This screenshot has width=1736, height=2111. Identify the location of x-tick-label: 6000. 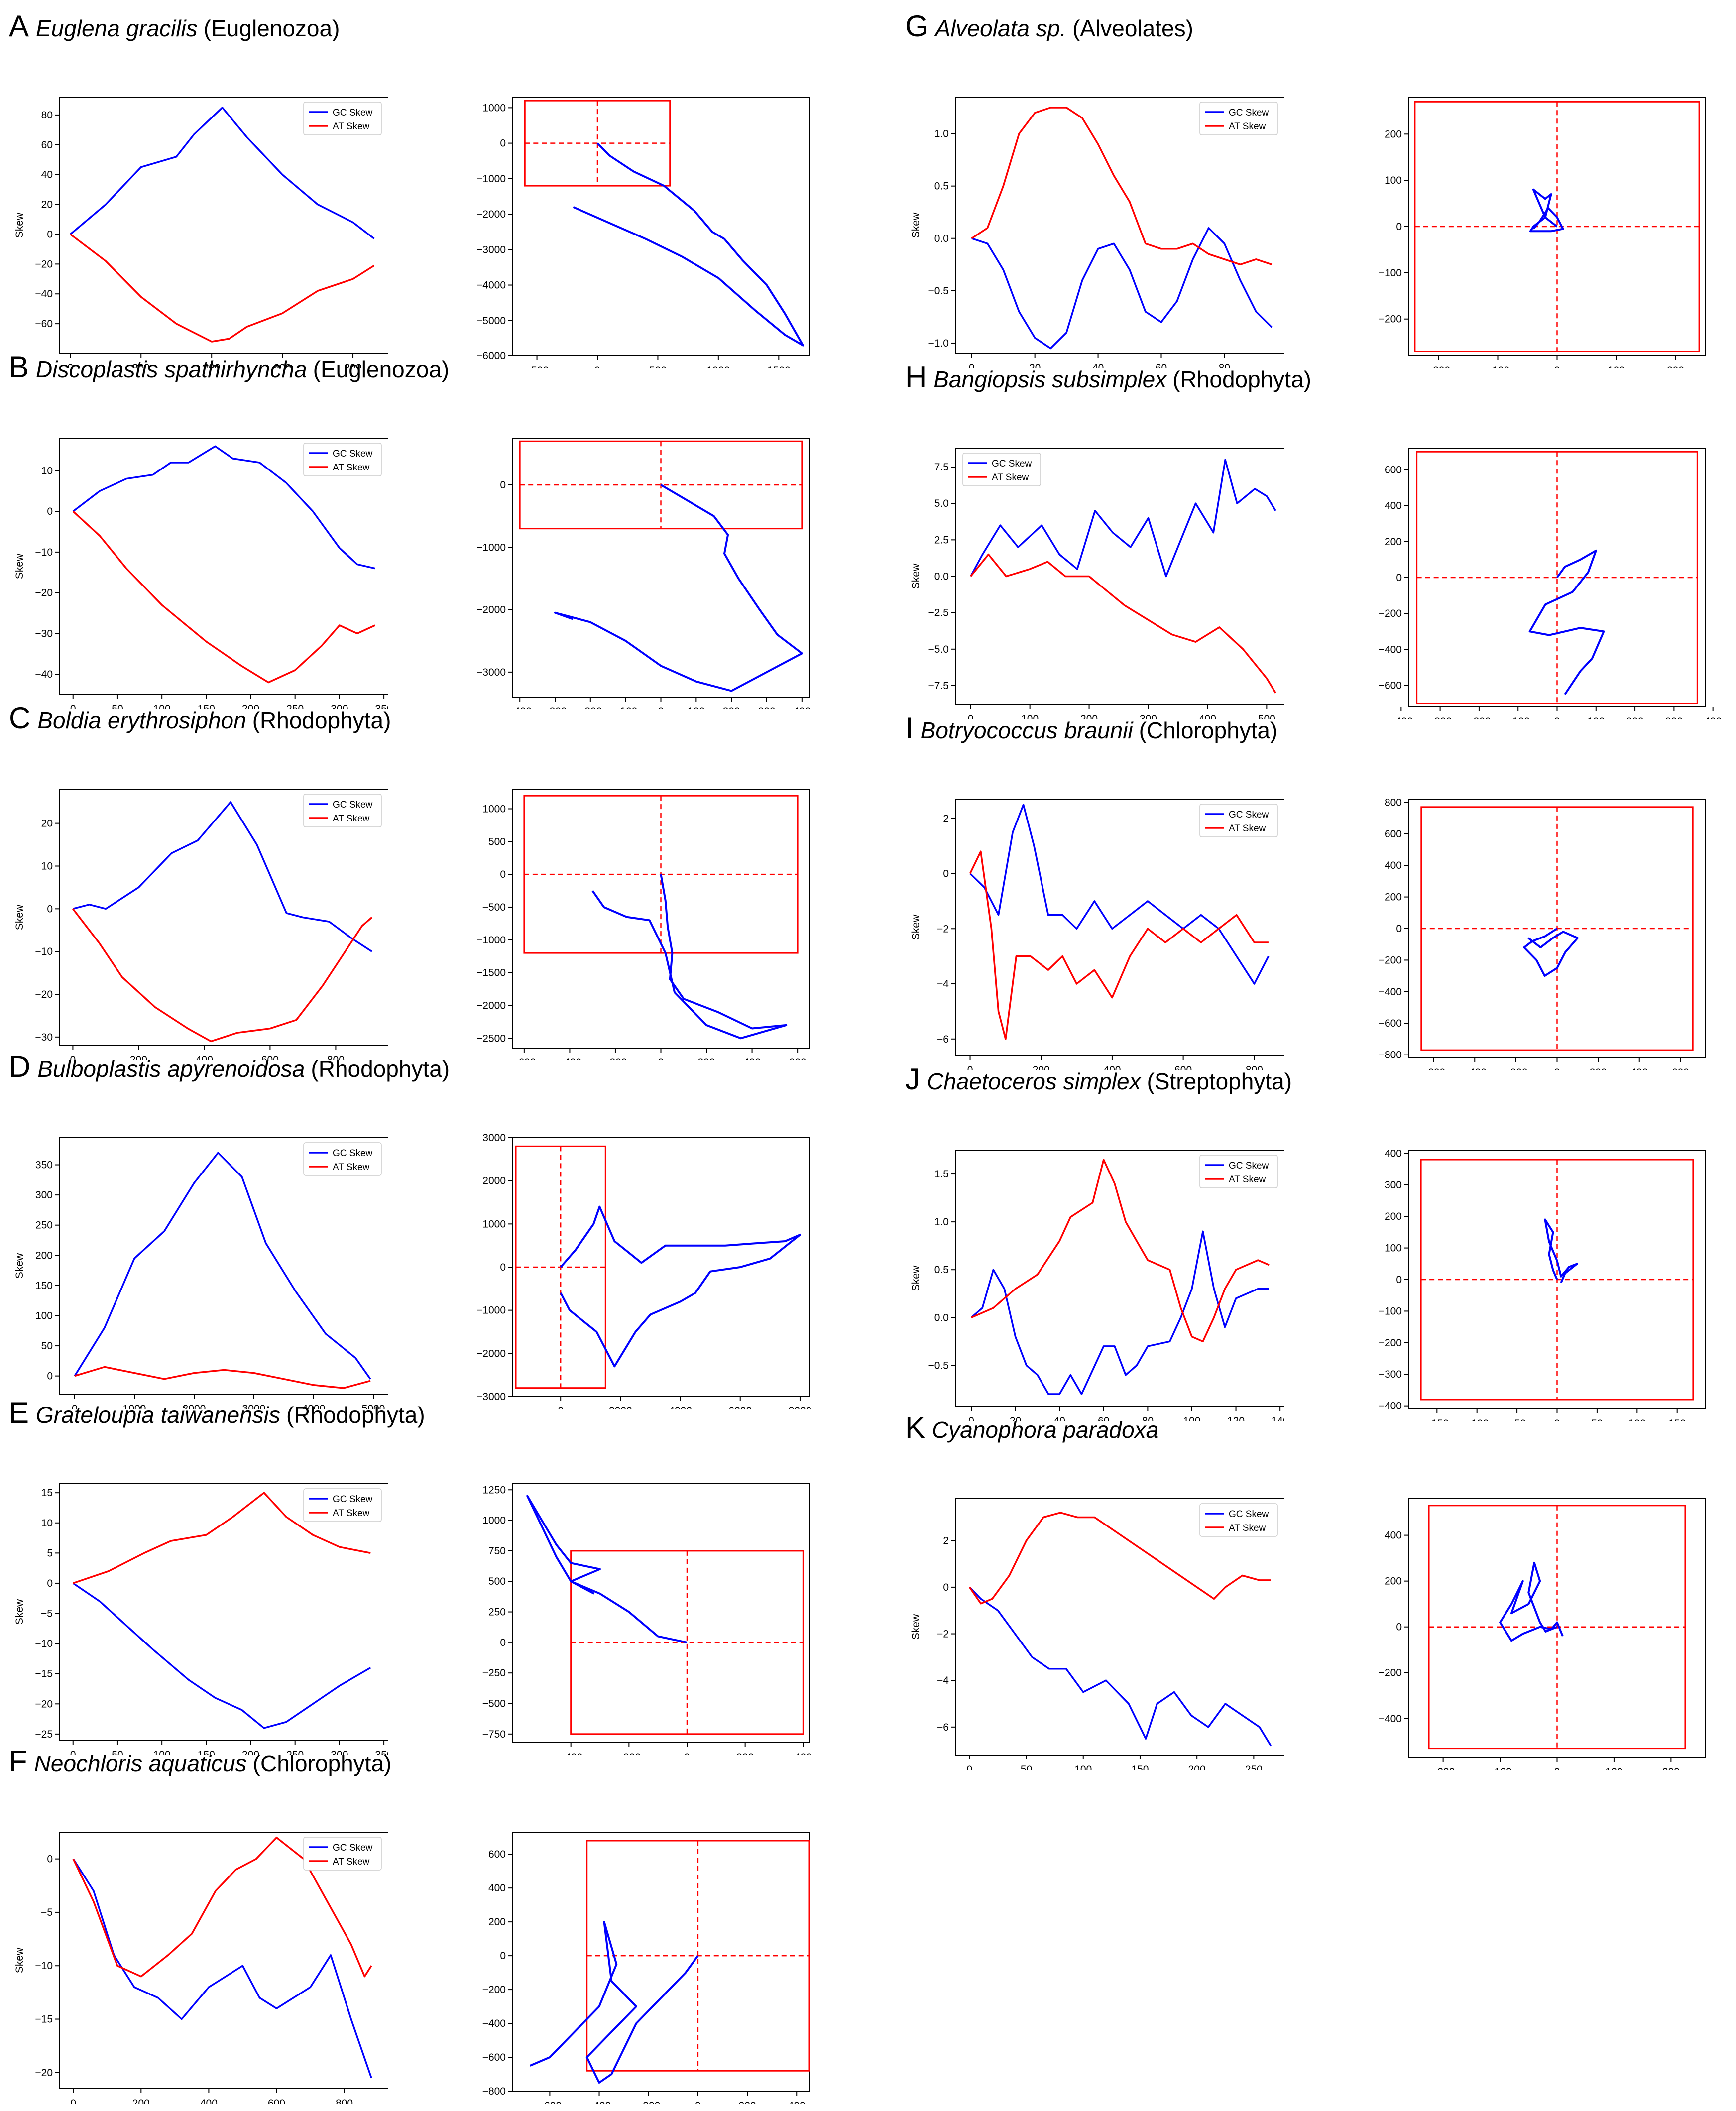
(740, 1407).